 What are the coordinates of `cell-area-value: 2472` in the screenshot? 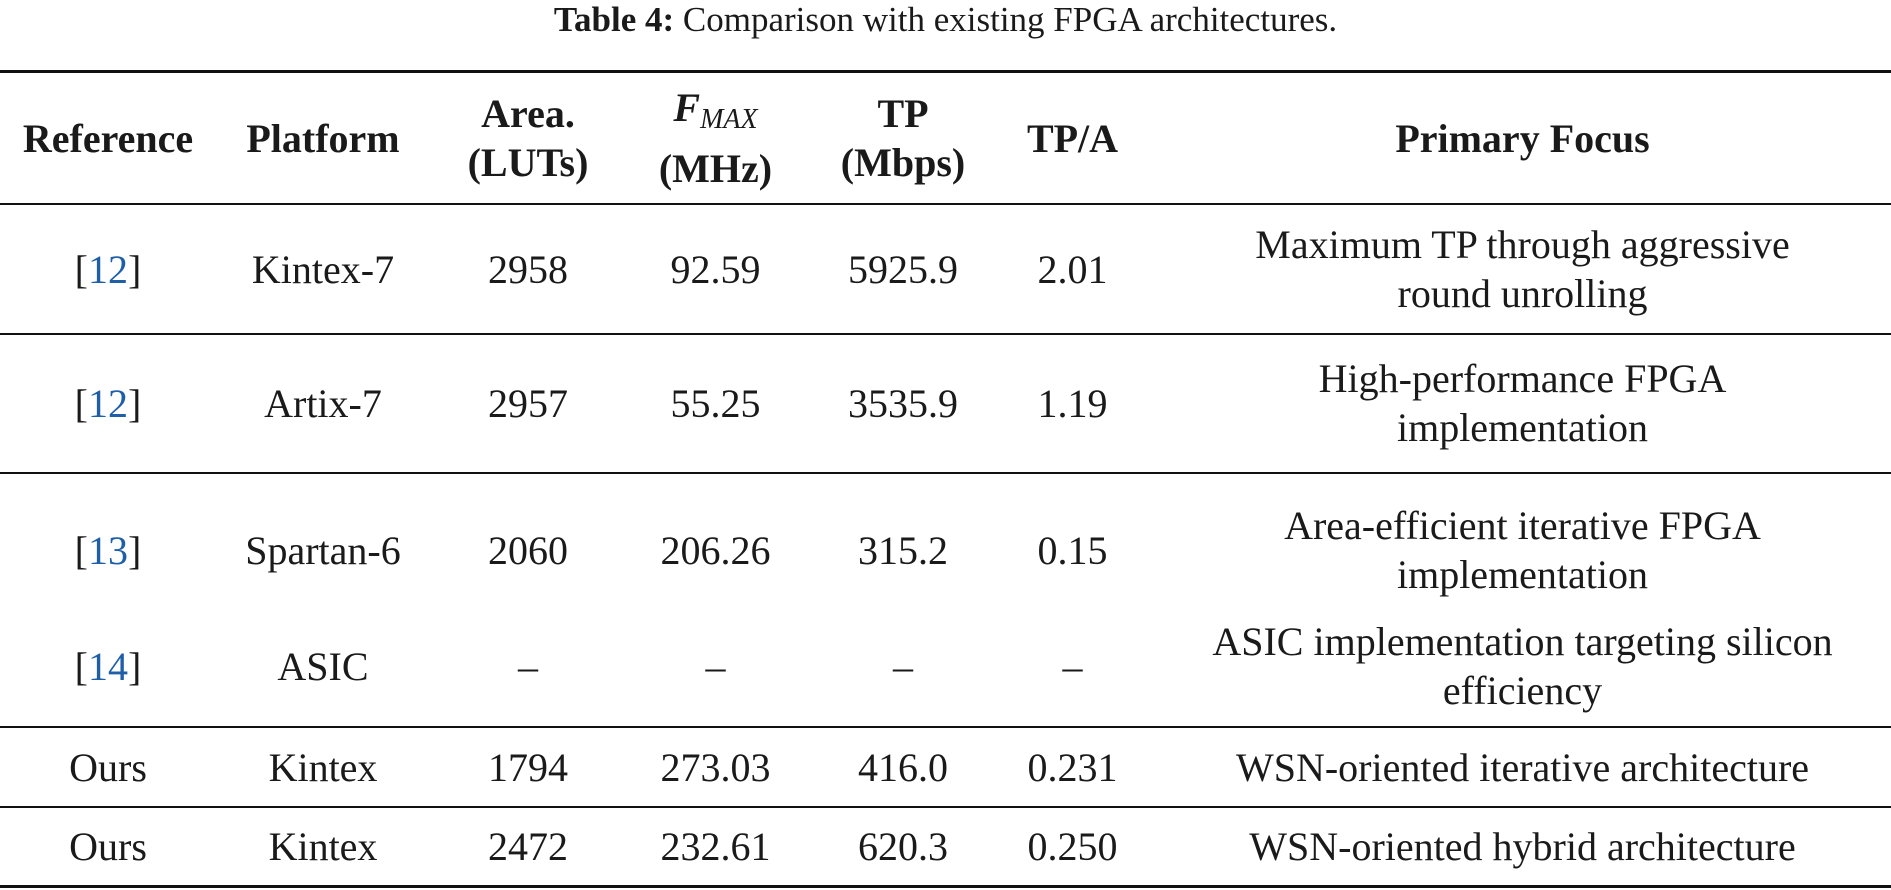 It's located at (528, 846).